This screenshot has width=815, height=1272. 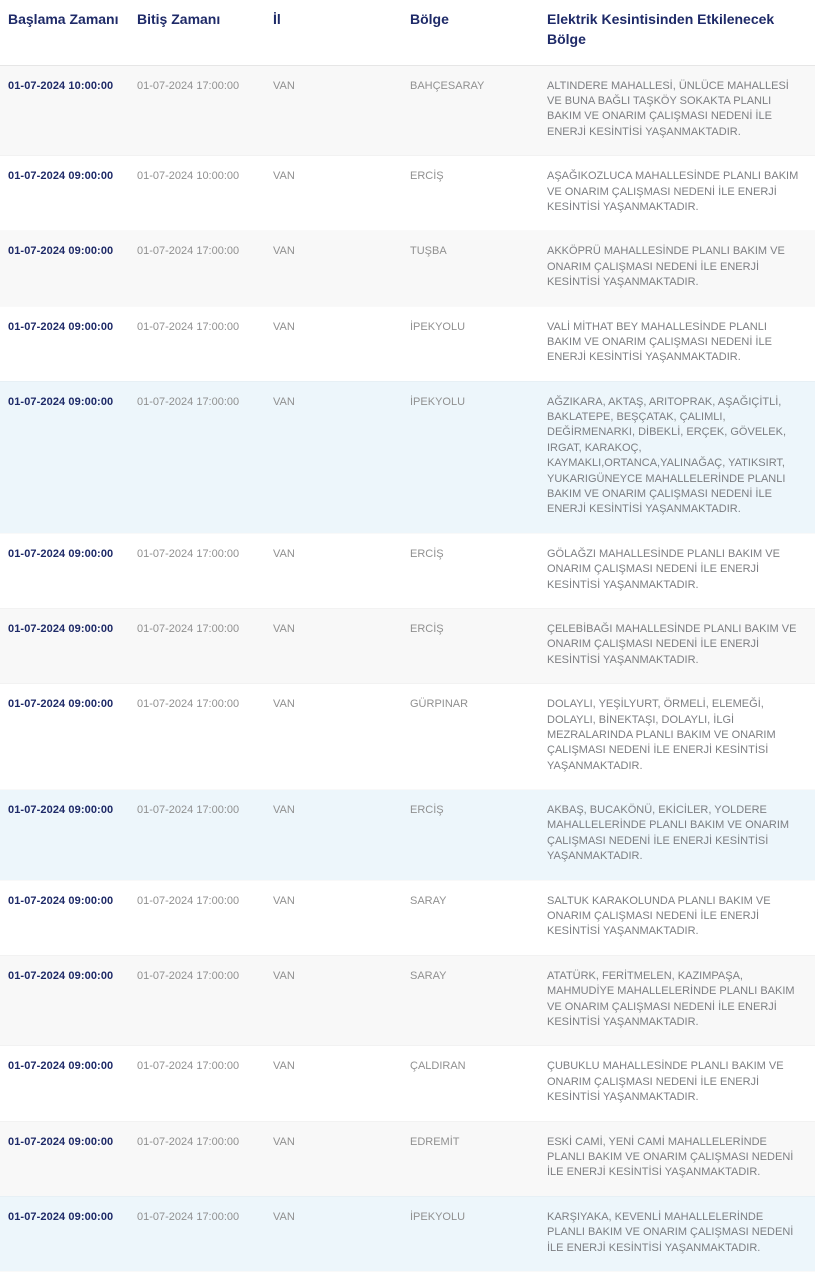 What do you see at coordinates (428, 251) in the screenshot?
I see `cell-district: TUŞBA` at bounding box center [428, 251].